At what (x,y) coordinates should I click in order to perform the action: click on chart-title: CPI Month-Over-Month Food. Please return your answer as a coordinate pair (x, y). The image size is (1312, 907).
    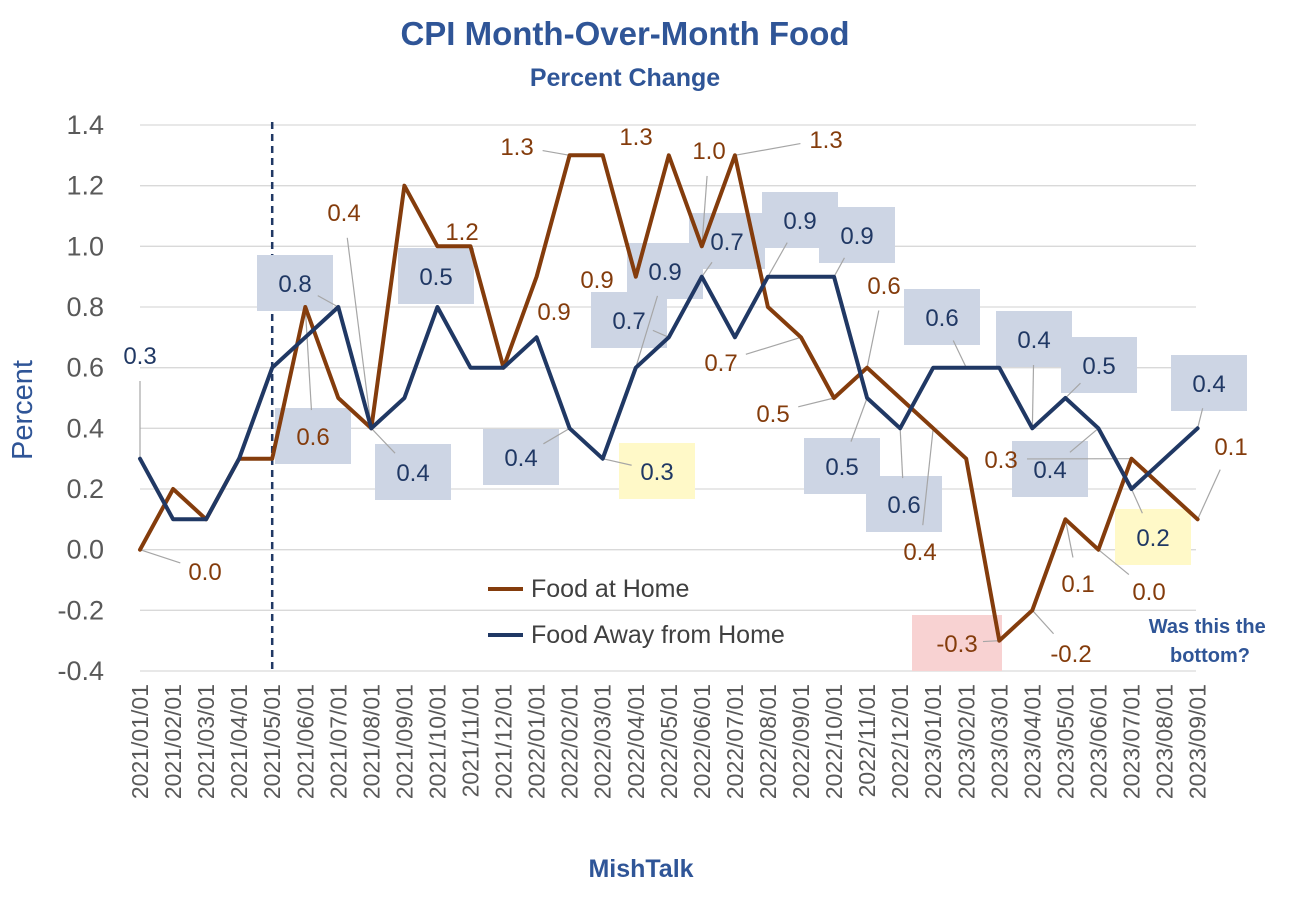
    Looking at the image, I should click on (624, 33).